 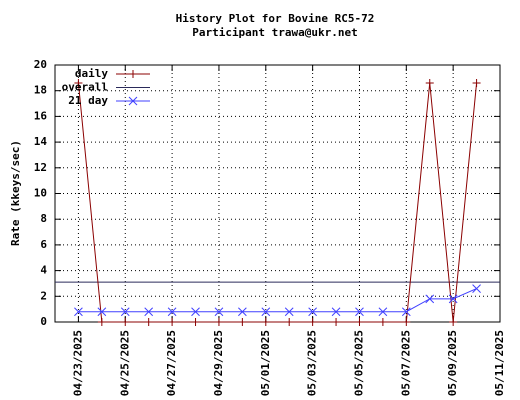 What do you see at coordinates (124, 363) in the screenshot?
I see `x-tick-label: 04/25/2025` at bounding box center [124, 363].